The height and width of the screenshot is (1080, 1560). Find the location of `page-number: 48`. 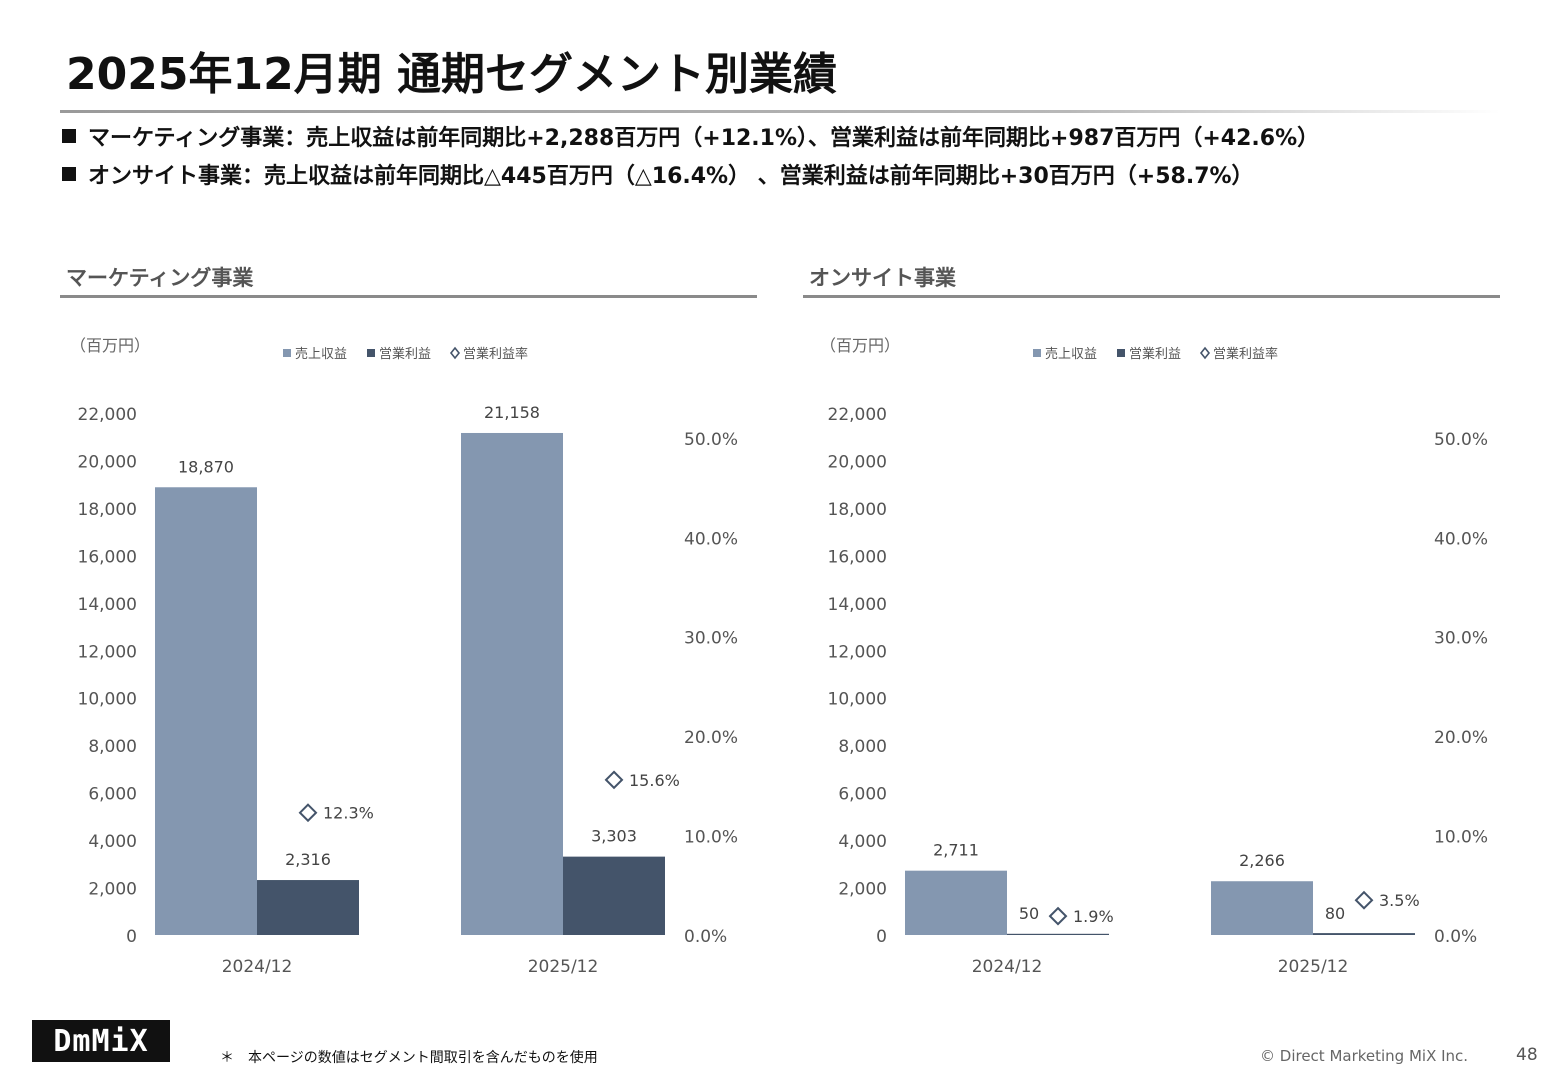

page-number: 48 is located at coordinates (1527, 1055).